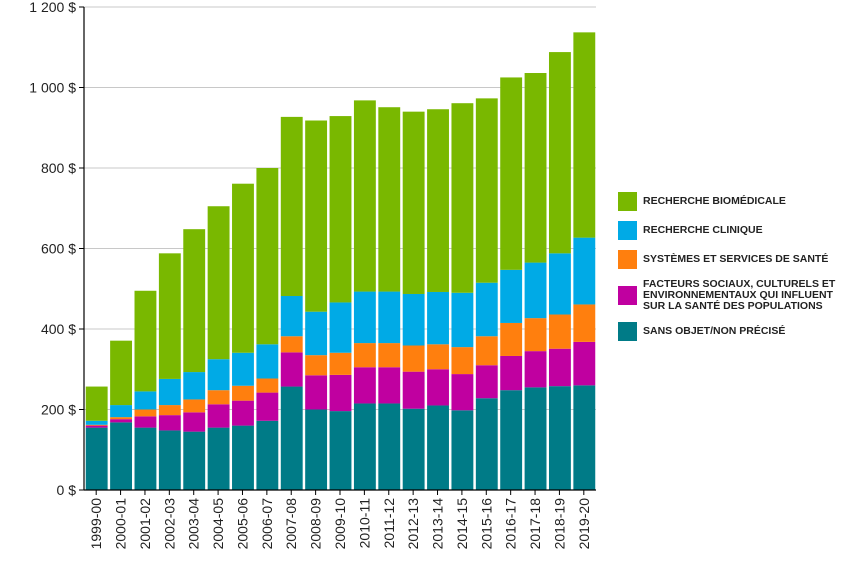 The width and height of the screenshot is (850, 578). Describe the element at coordinates (52, 88) in the screenshot. I see `y-tick-label: 1 000 $` at that location.